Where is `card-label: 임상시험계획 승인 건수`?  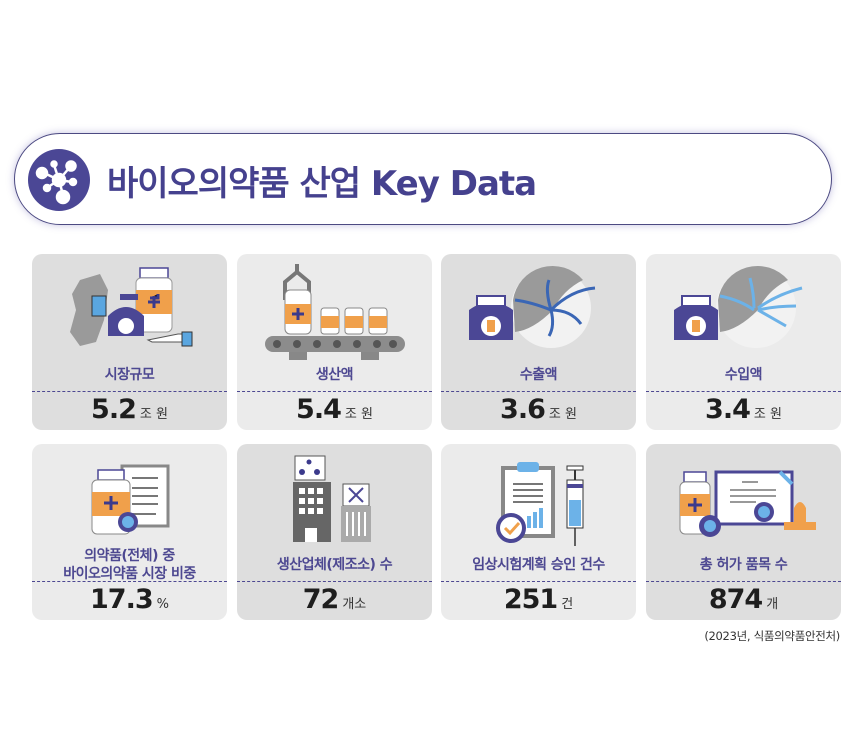 card-label: 임상시험계획 승인 건수 is located at coordinates (538, 565).